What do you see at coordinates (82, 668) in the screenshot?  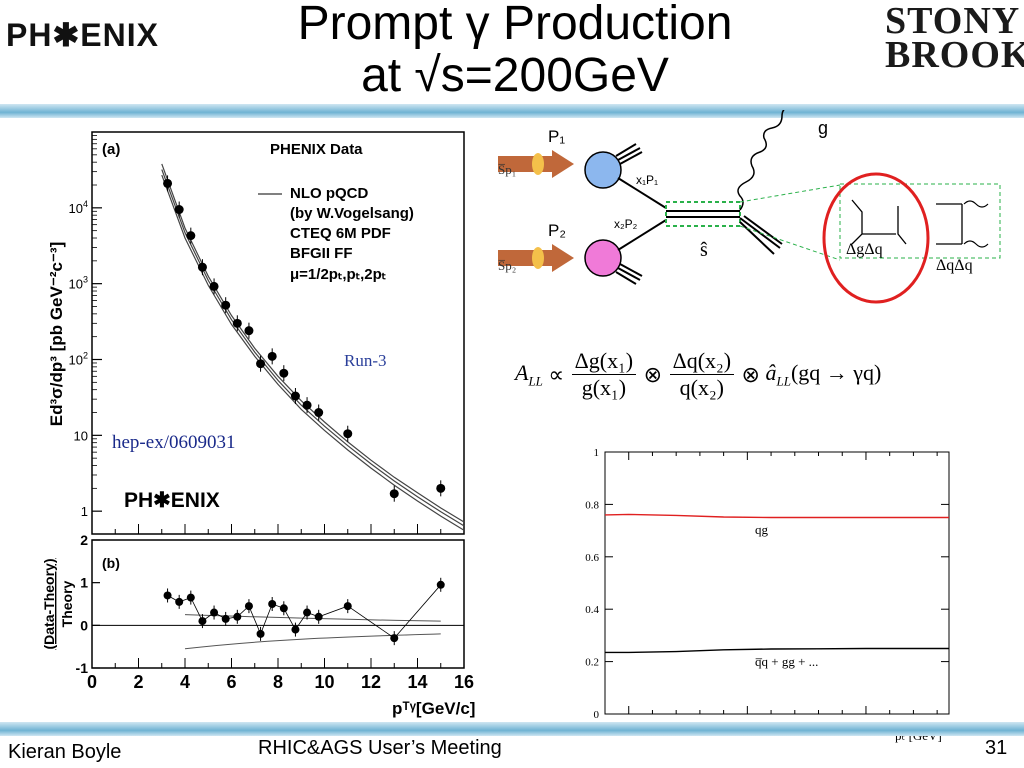 I see `bottom-y-tick-label: -1` at bounding box center [82, 668].